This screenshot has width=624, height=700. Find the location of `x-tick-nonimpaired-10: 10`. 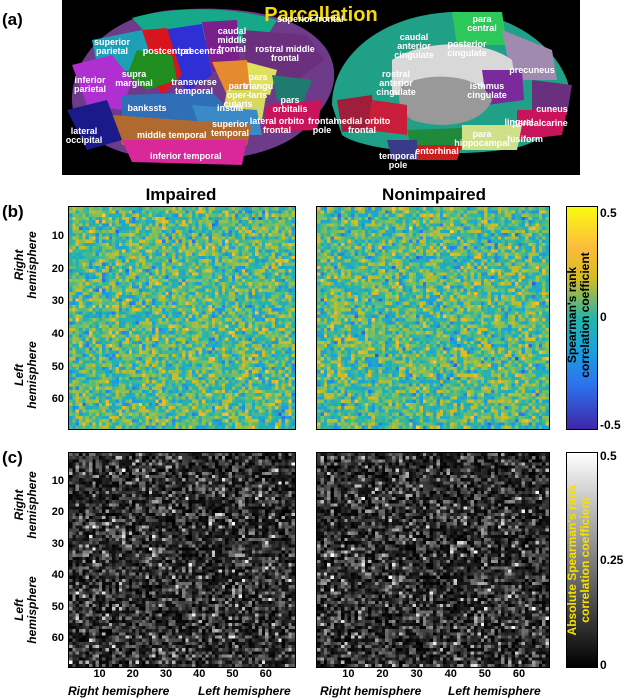

x-tick-nonimpaired-10: 10 is located at coordinates (348, 674).